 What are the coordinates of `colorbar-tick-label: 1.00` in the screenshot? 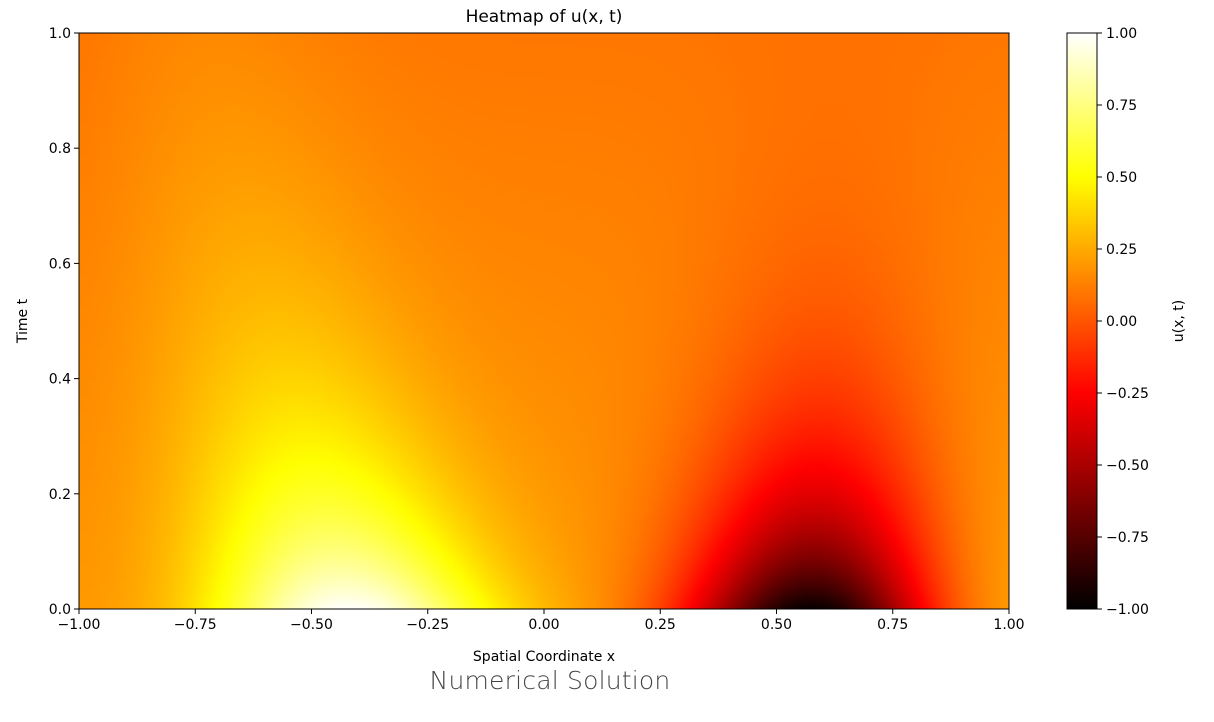 It's located at (1121, 34).